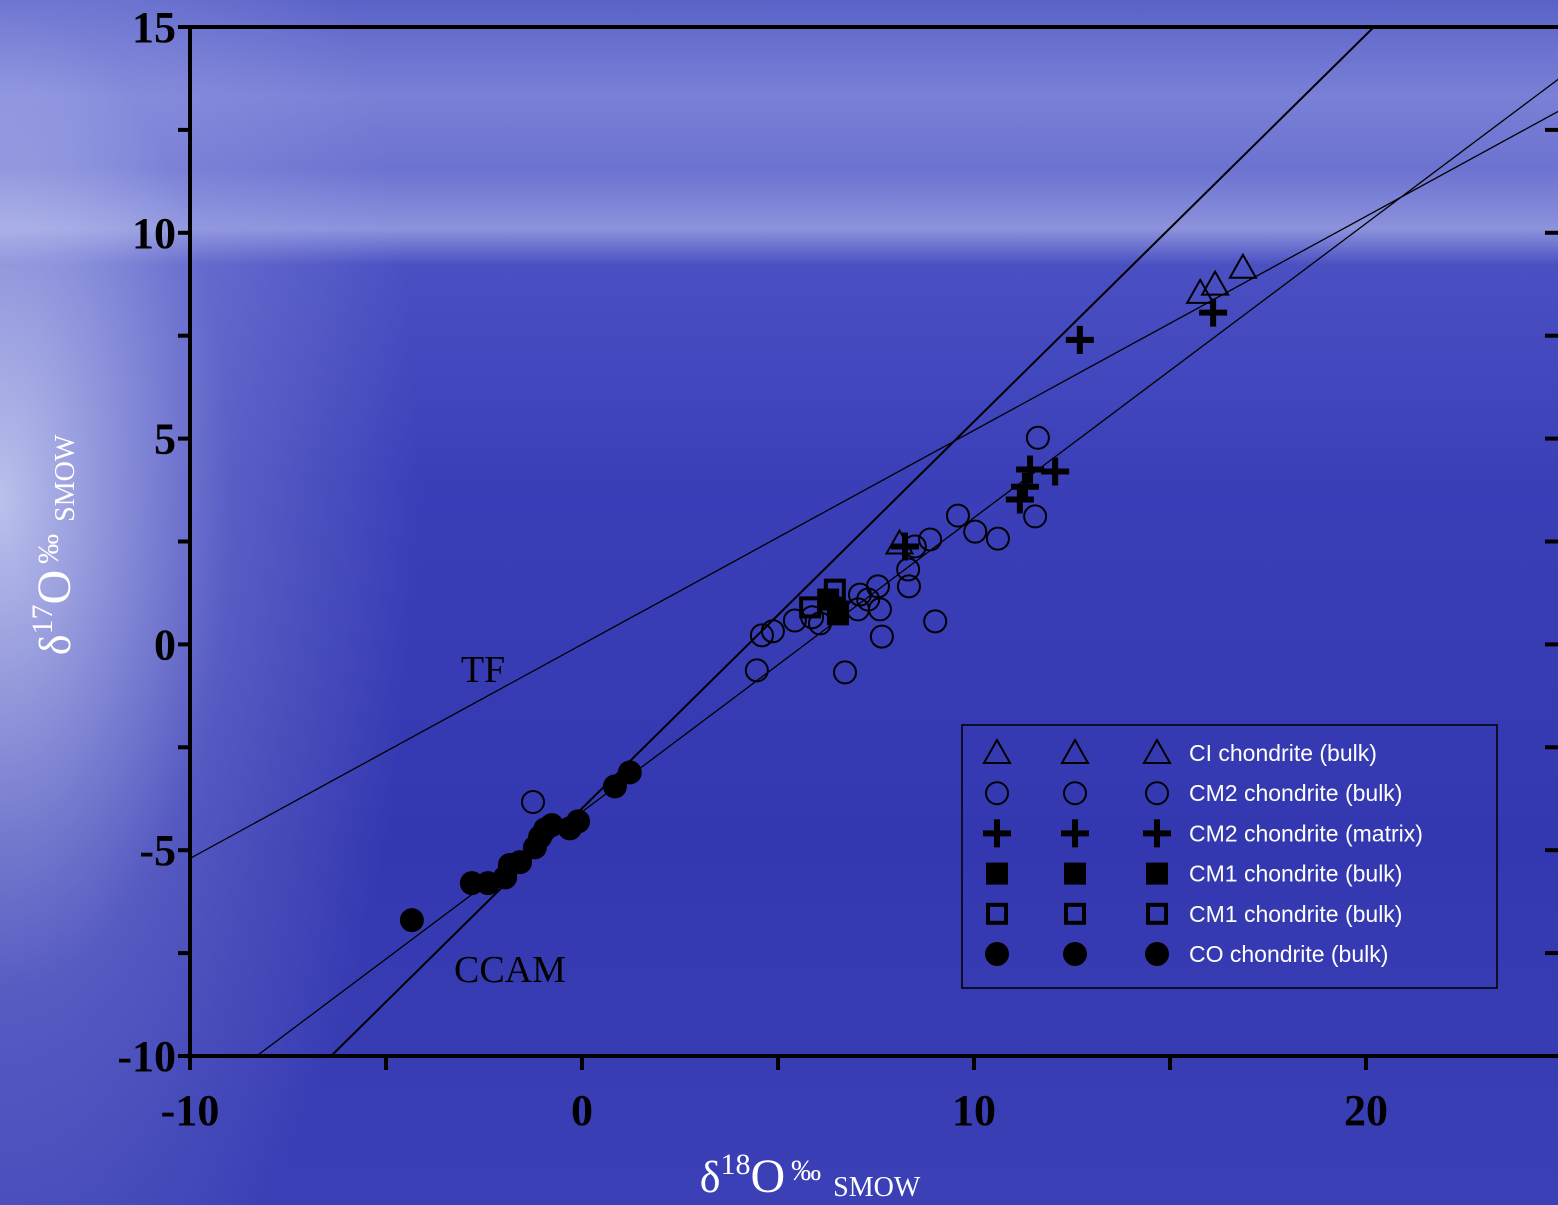  What do you see at coordinates (42, 620) in the screenshot?
I see `y-title-part: 17` at bounding box center [42, 620].